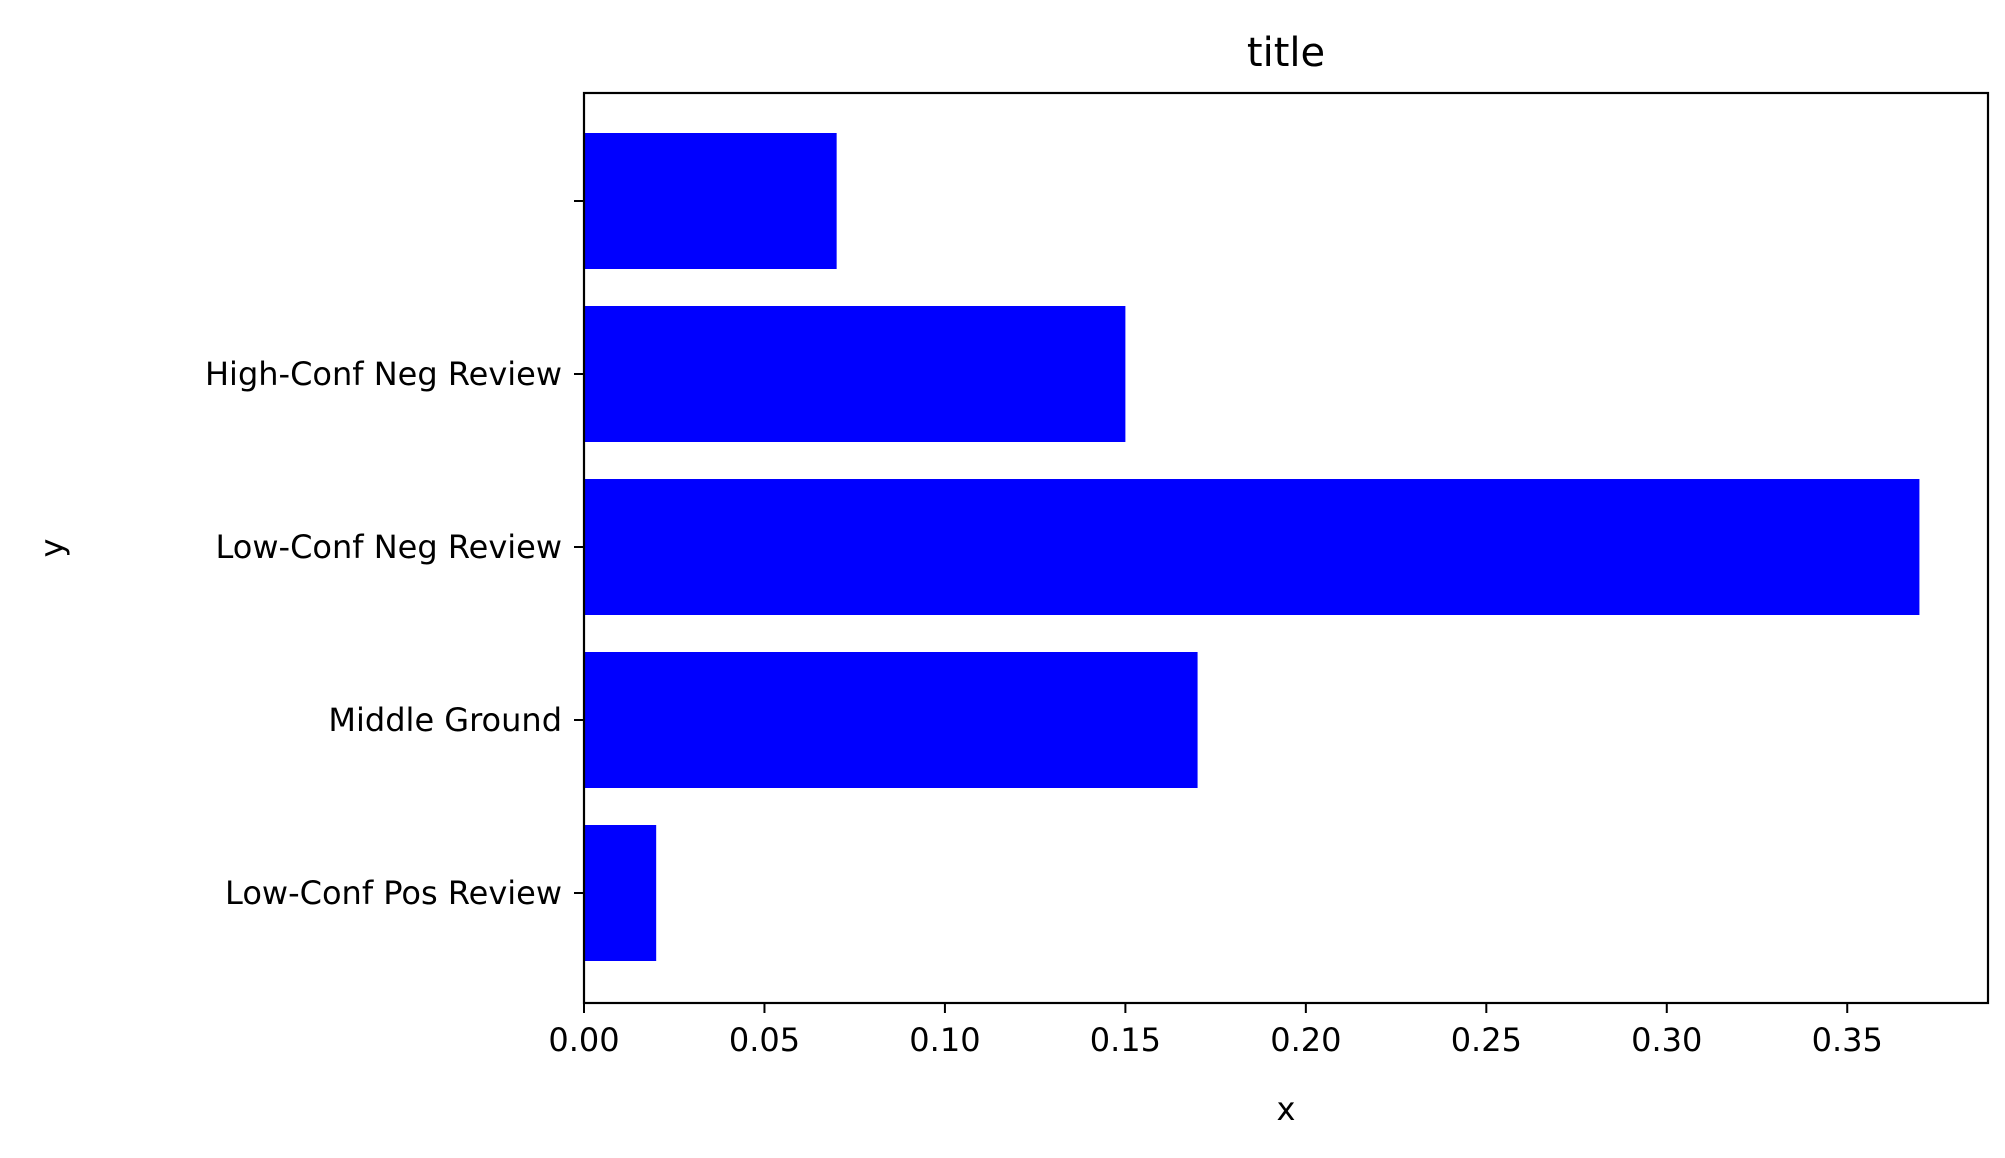 This screenshot has height=1158, width=2005. What do you see at coordinates (389, 547) in the screenshot?
I see `y-tick-label: Low-Conf Neg Review` at bounding box center [389, 547].